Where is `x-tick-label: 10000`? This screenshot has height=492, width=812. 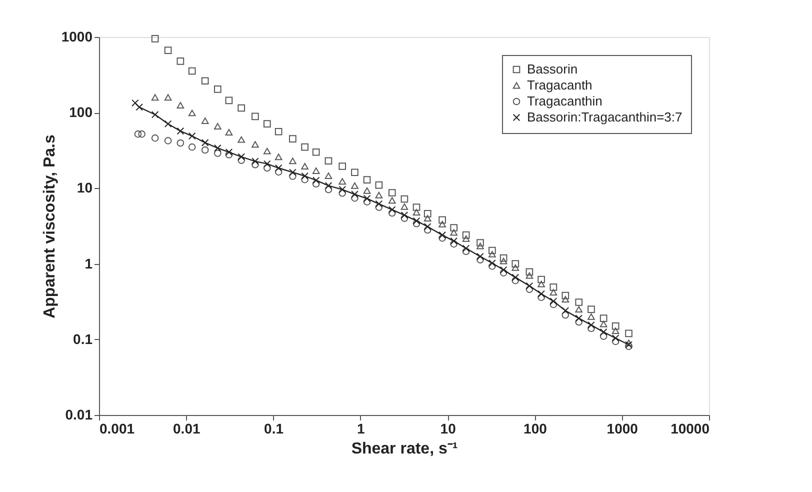 x-tick-label: 10000 is located at coordinates (690, 428).